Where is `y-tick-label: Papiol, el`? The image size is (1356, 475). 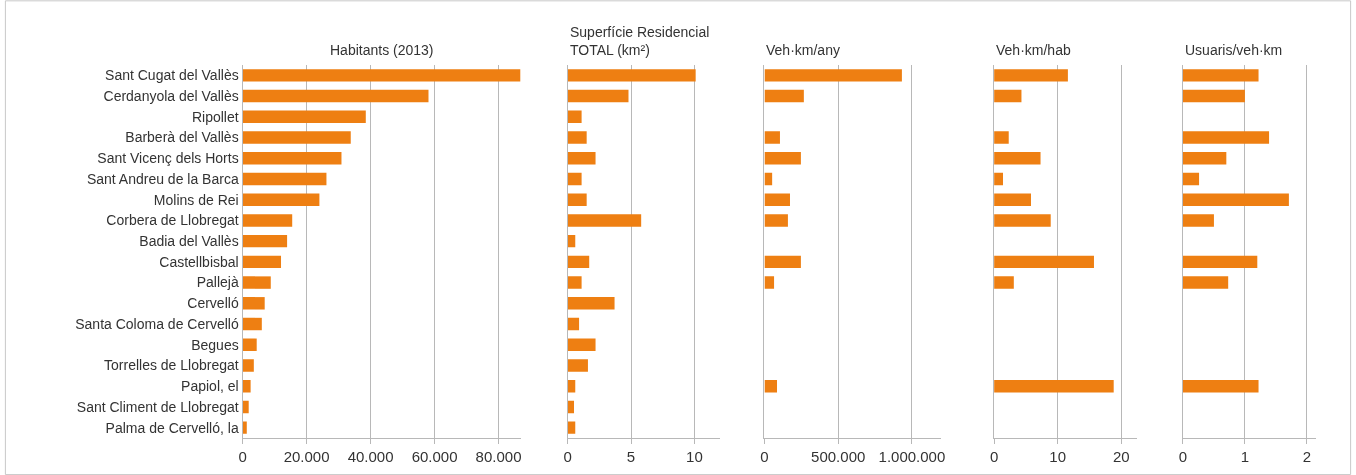 y-tick-label: Papiol, el is located at coordinates (210, 386).